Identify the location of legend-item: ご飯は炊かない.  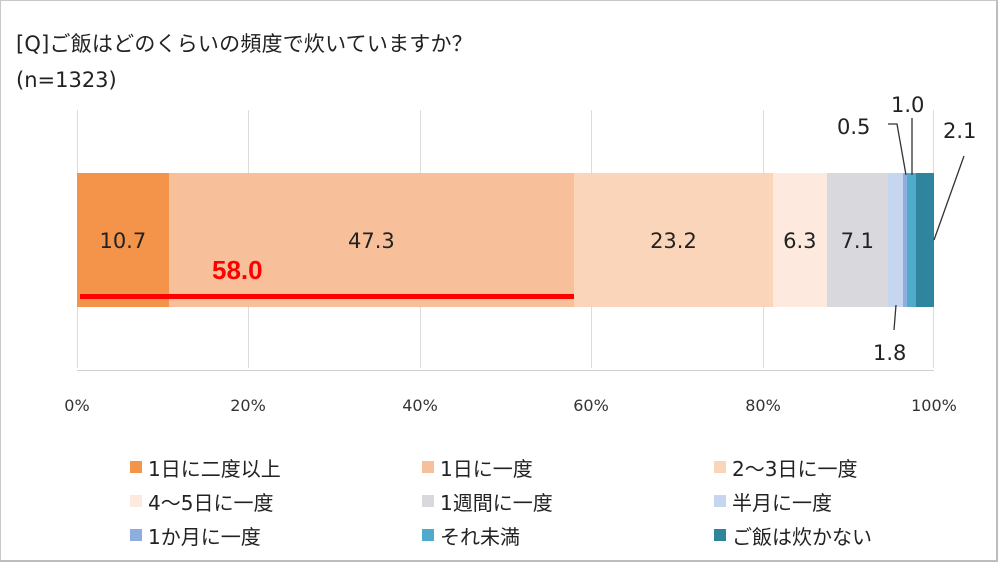
(832, 535).